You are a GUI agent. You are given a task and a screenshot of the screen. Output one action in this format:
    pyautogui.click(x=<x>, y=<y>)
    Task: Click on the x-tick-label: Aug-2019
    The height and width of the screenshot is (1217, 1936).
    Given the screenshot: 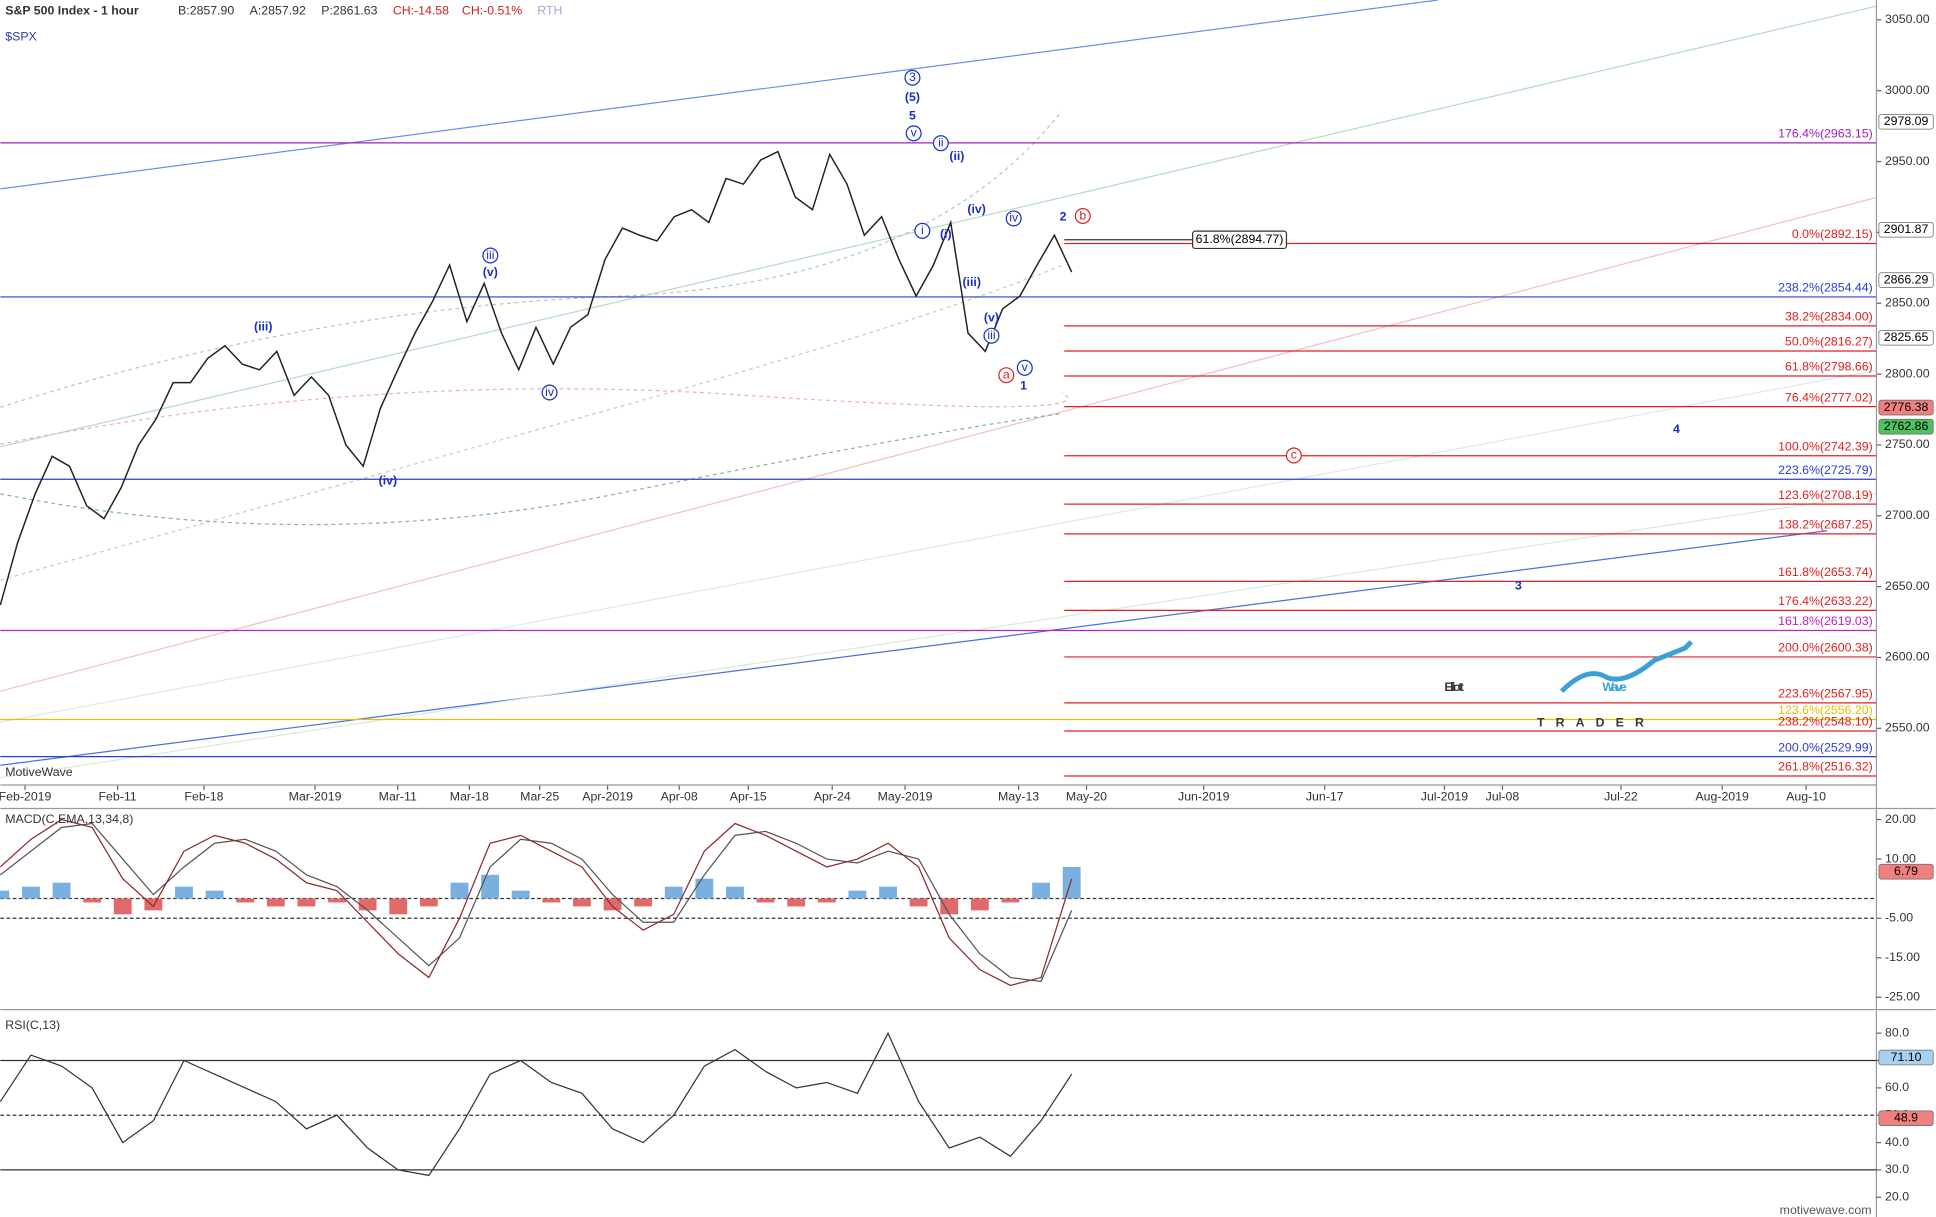 What is the action you would take?
    pyautogui.click(x=1722, y=797)
    